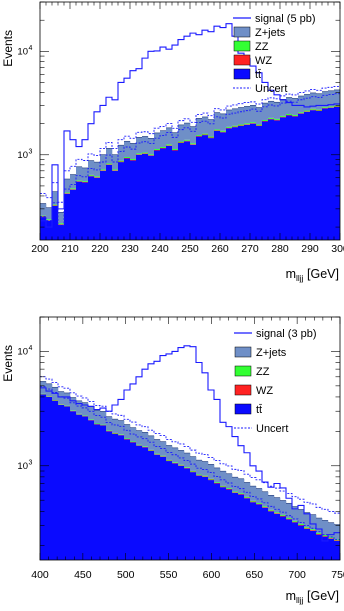 The image size is (344, 611). What do you see at coordinates (271, 89) in the screenshot?
I see `legend-entry-label: Uncert` at bounding box center [271, 89].